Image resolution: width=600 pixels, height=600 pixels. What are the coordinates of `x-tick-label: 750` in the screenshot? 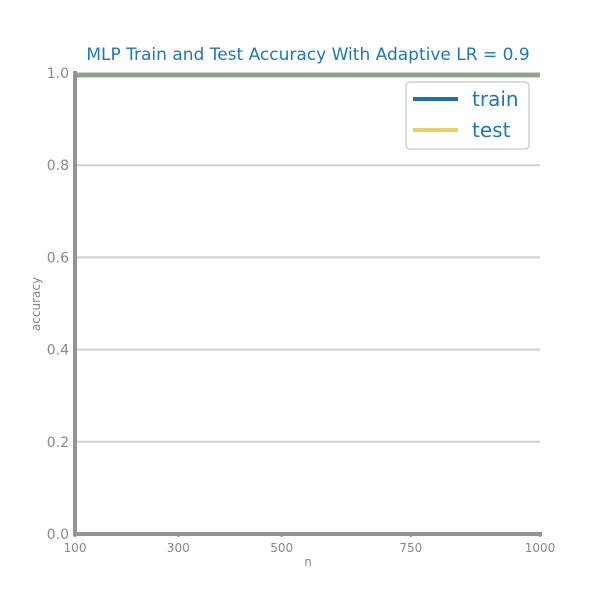 It's located at (410, 548).